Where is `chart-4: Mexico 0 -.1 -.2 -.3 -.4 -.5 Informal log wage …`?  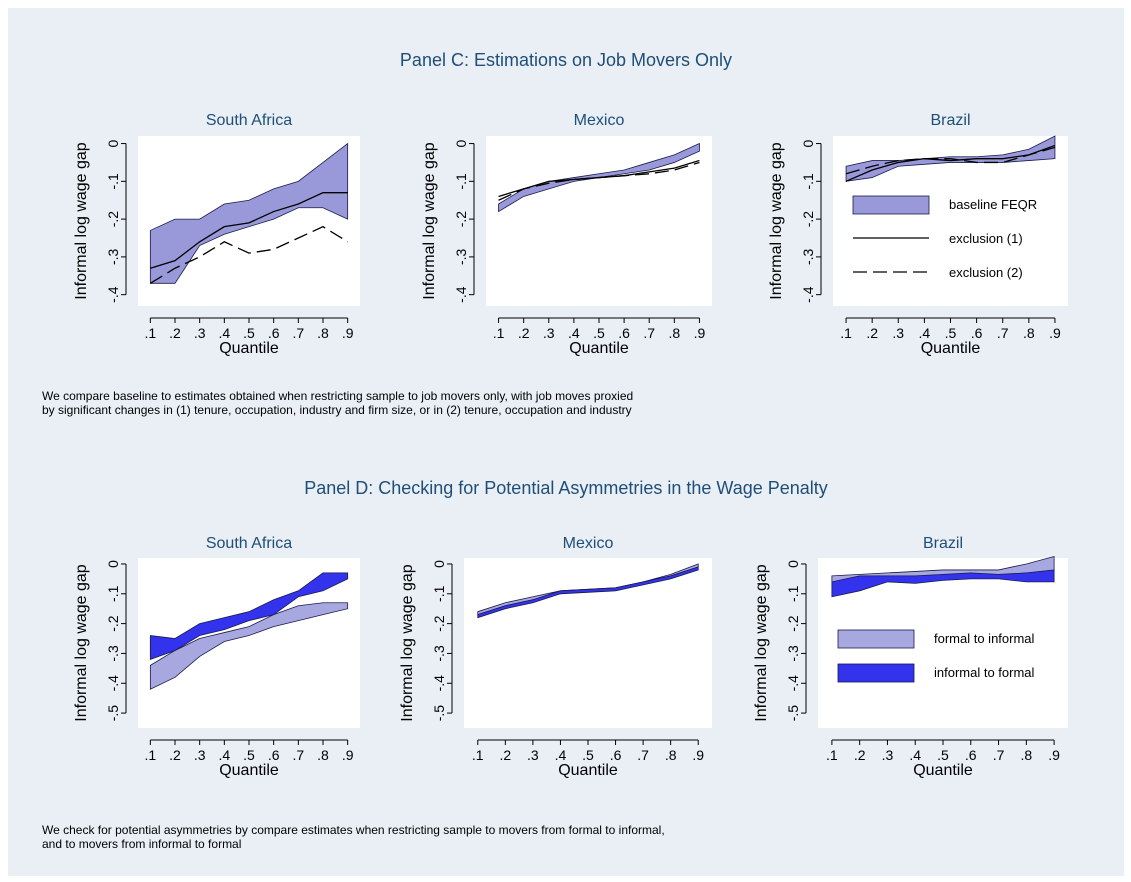
chart-4: Mexico 0 -.1 -.2 -.3 -.4 -.5 Informal log wage … is located at coordinates (555, 657).